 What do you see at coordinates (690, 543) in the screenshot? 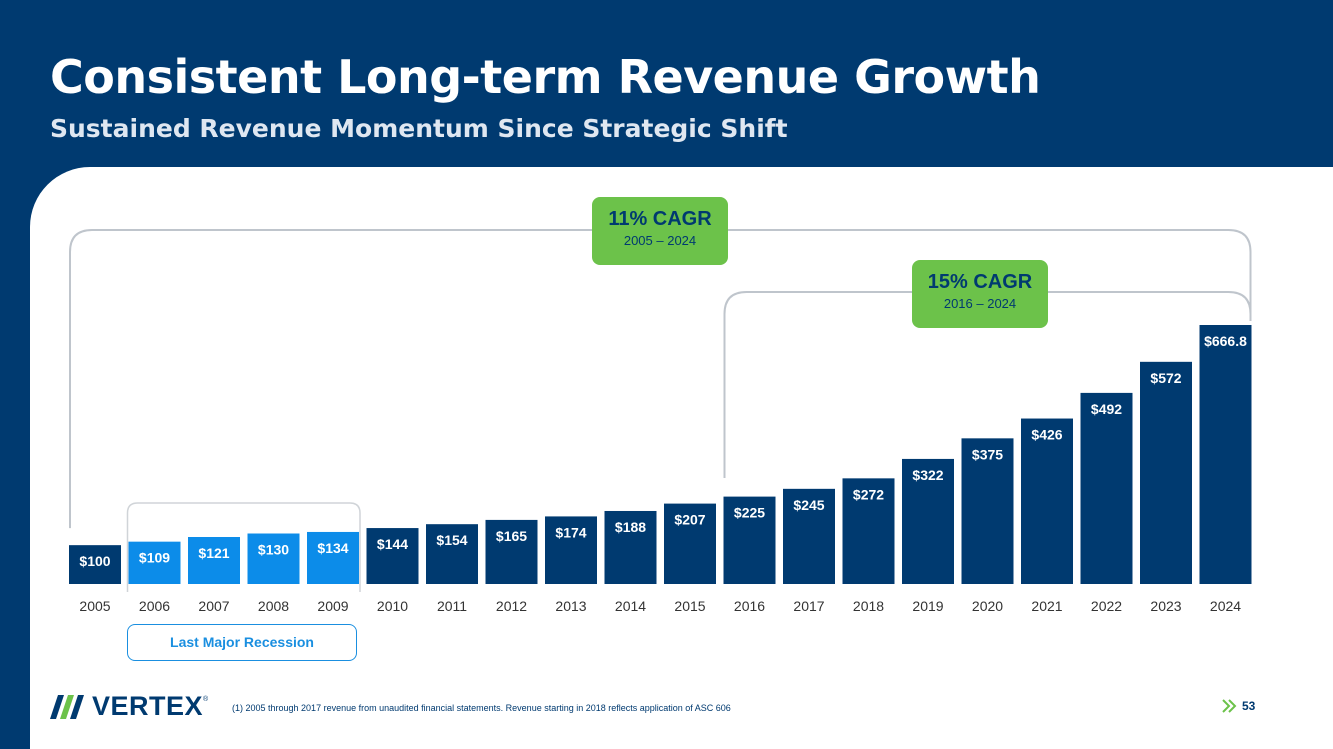
I see `bar-2015` at bounding box center [690, 543].